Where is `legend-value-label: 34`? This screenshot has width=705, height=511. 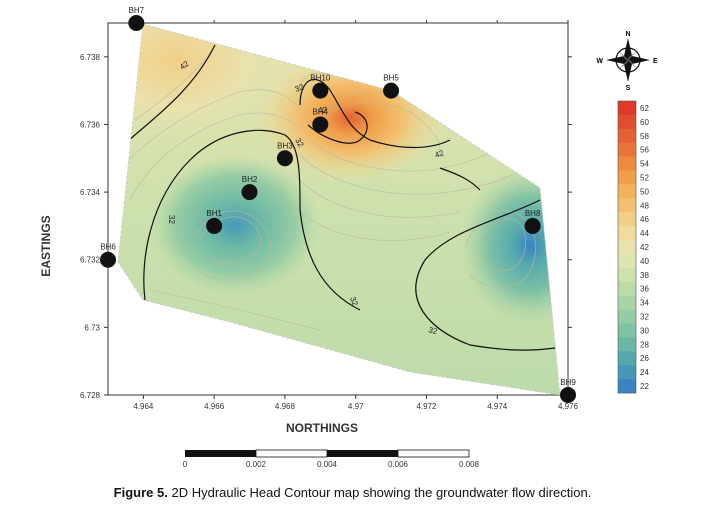
legend-value-label: 34 is located at coordinates (644, 303).